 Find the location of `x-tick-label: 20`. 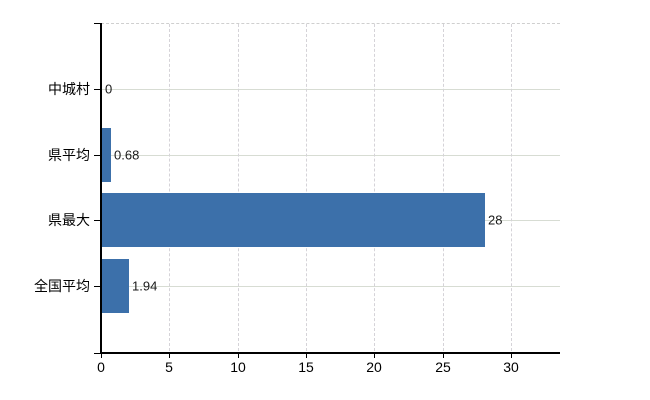

x-tick-label: 20 is located at coordinates (374, 367).